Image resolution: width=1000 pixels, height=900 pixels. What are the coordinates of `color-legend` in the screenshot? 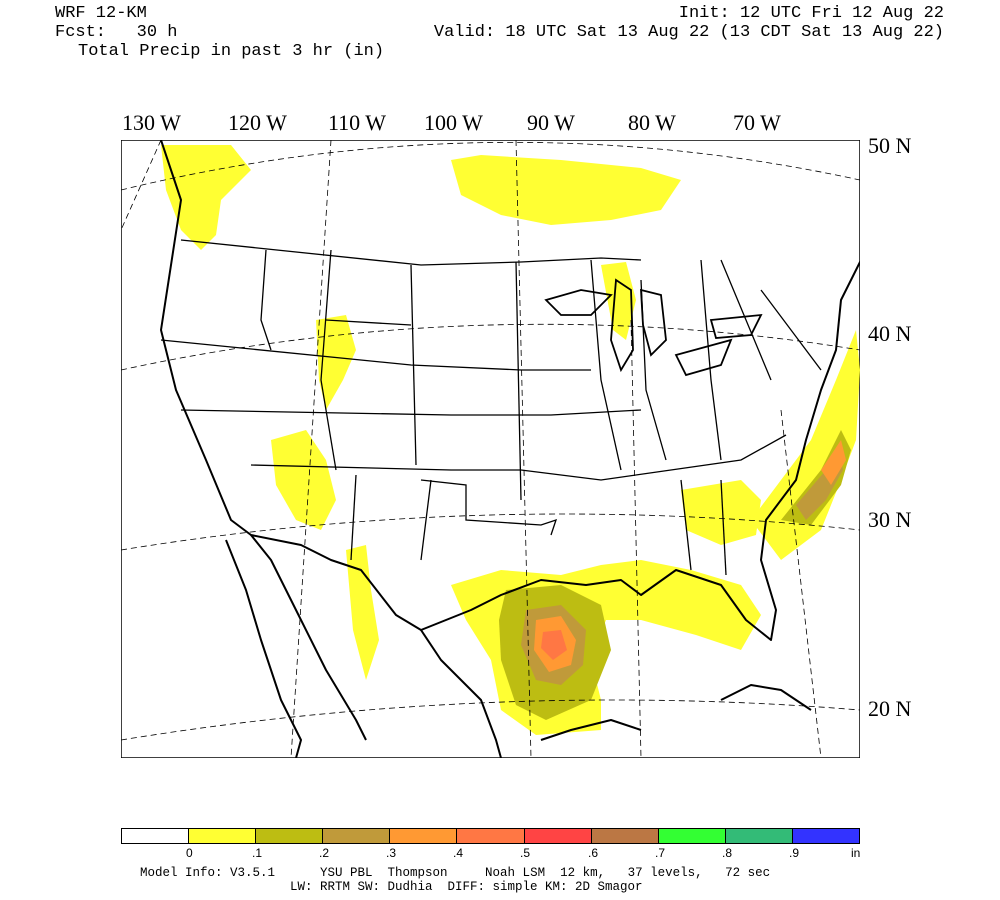 It's located at (491, 836).